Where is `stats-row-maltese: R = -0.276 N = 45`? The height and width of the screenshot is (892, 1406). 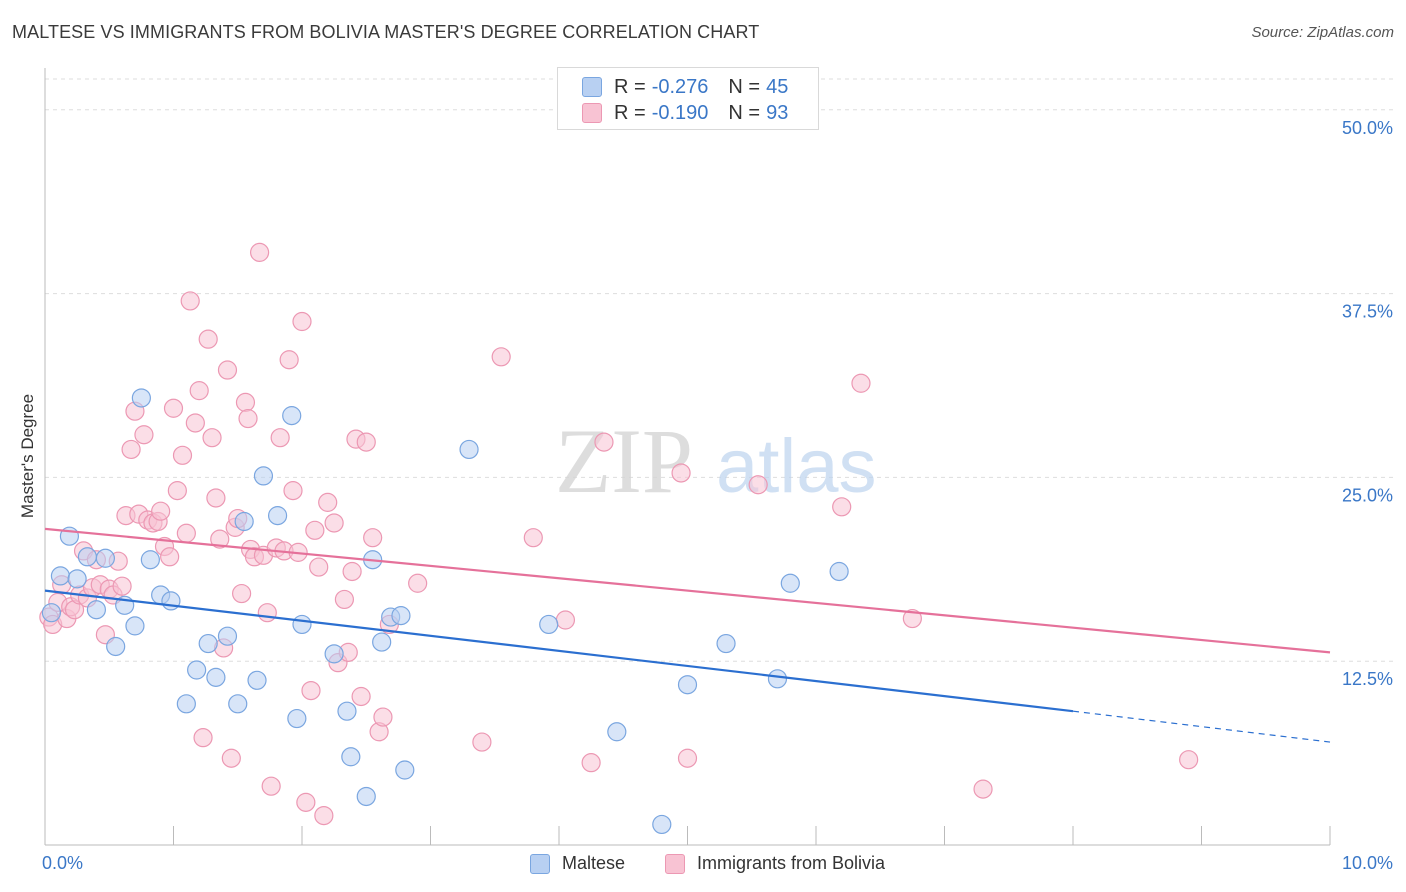
stats-row-maltese: R = -0.276 N = 45 is located at coordinates (685, 87).